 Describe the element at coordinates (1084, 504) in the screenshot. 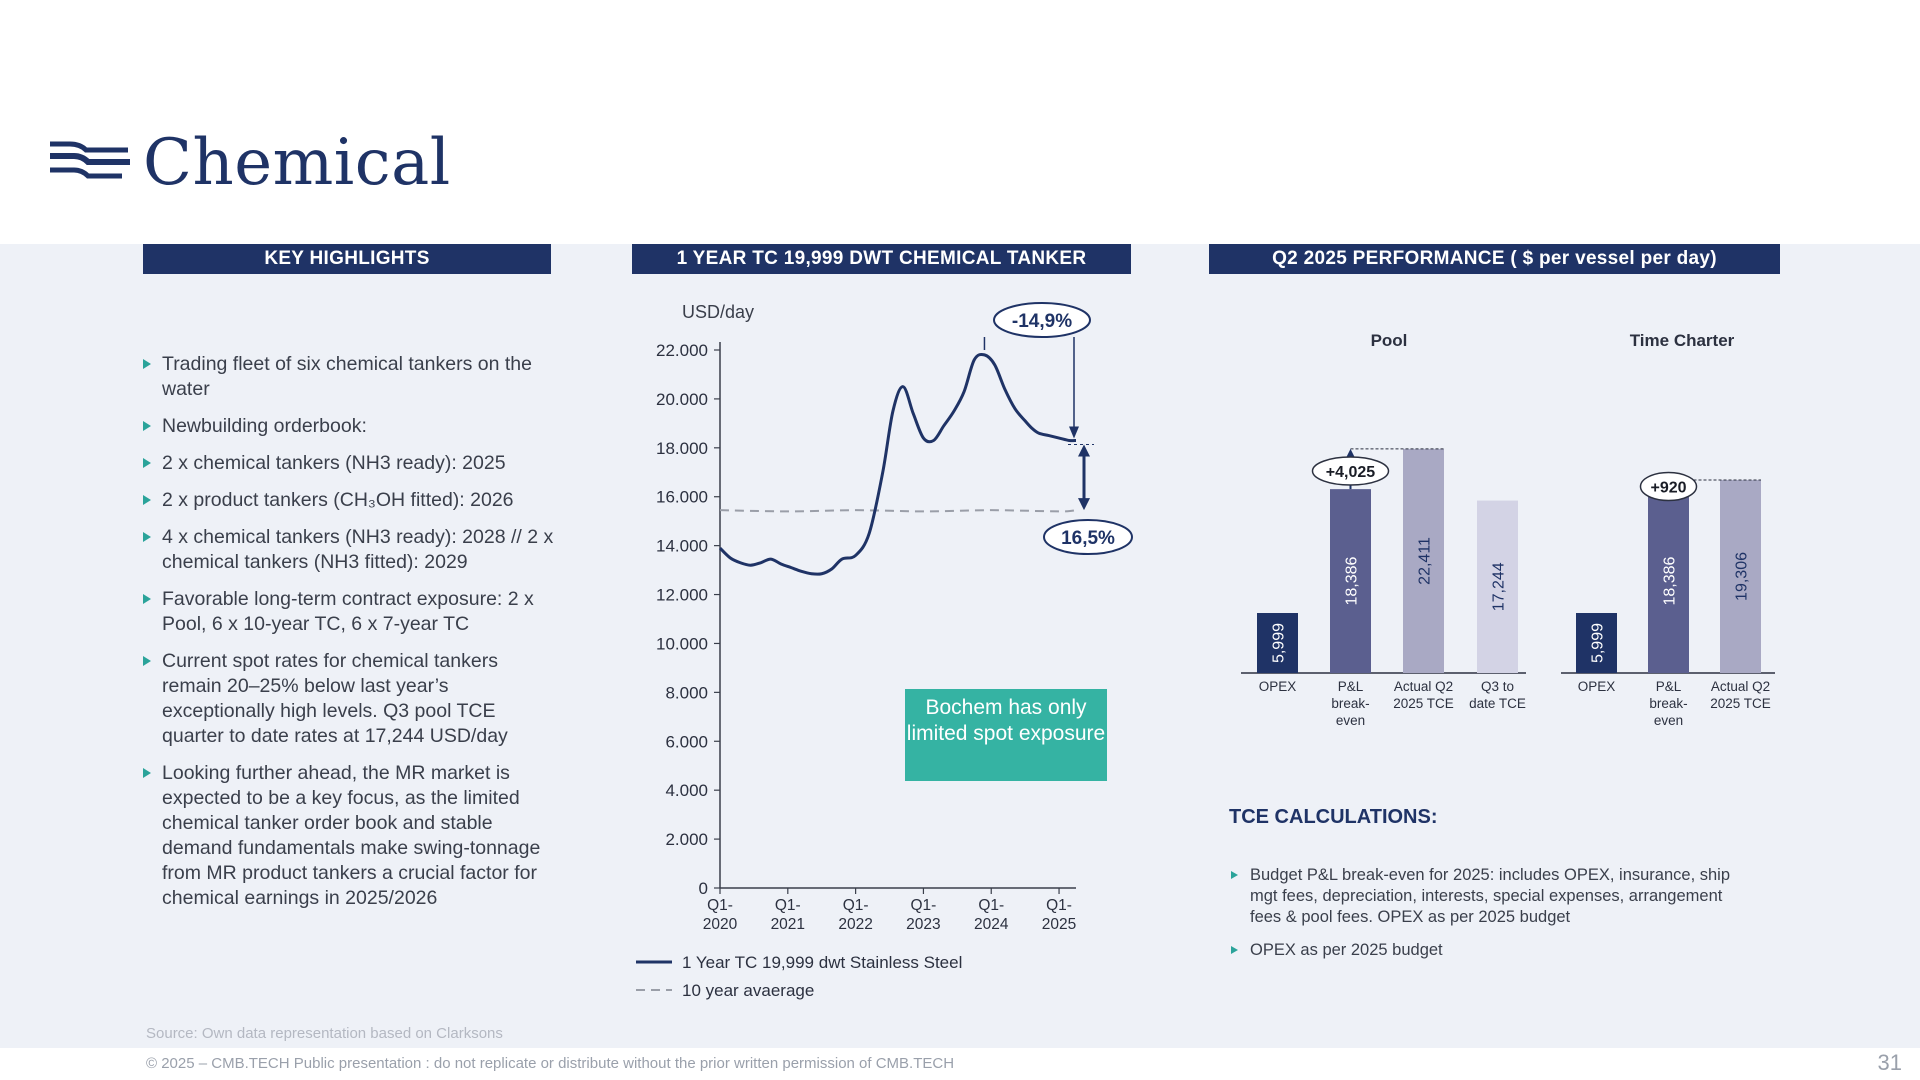

I see `gap-arrowhead-down` at that location.